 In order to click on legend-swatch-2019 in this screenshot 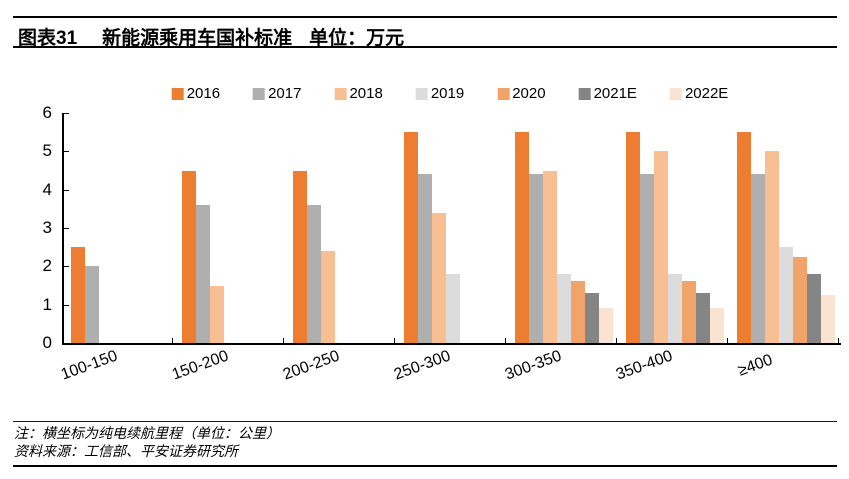, I will do `click(421, 93)`.